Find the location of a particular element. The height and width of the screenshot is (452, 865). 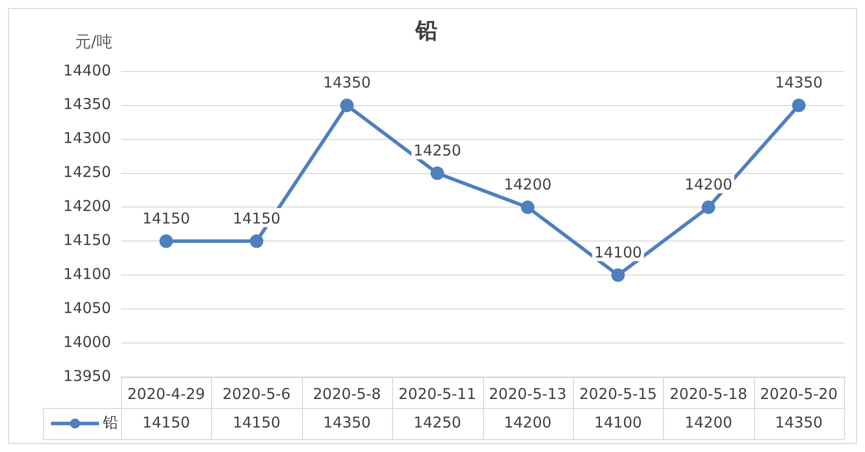

data-label: 14250 is located at coordinates (437, 422).